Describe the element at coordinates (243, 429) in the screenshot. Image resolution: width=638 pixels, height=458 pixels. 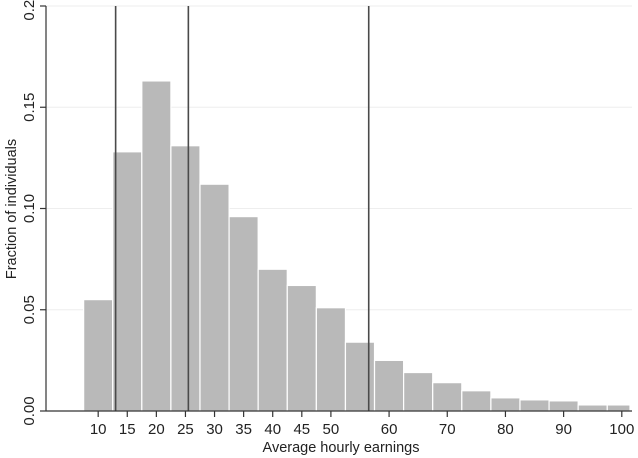
I see `x-tick-label: 35` at that location.